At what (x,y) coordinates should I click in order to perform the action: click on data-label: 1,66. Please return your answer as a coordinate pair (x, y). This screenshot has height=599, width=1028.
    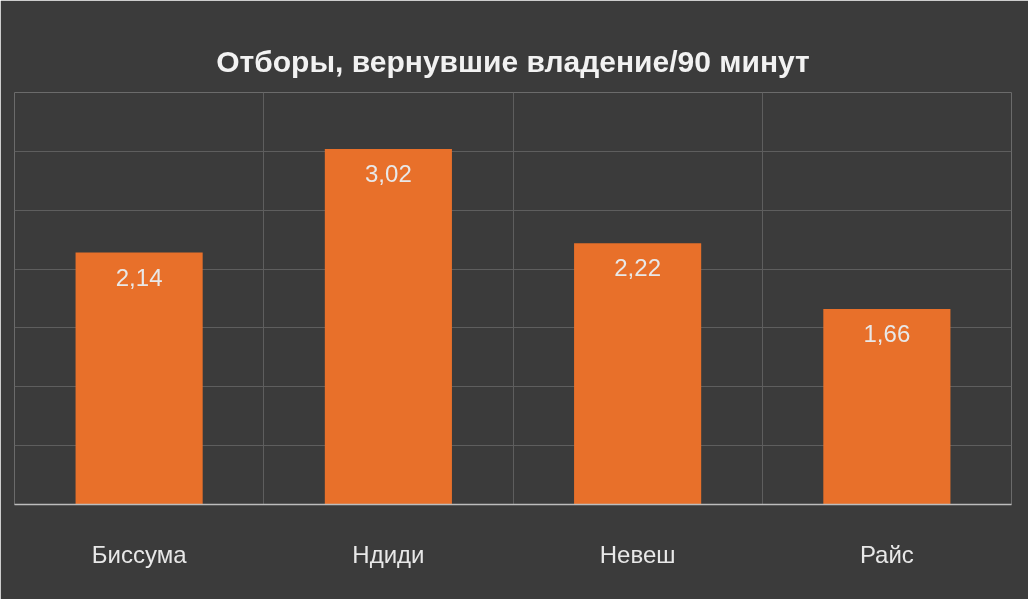
    Looking at the image, I should click on (887, 334).